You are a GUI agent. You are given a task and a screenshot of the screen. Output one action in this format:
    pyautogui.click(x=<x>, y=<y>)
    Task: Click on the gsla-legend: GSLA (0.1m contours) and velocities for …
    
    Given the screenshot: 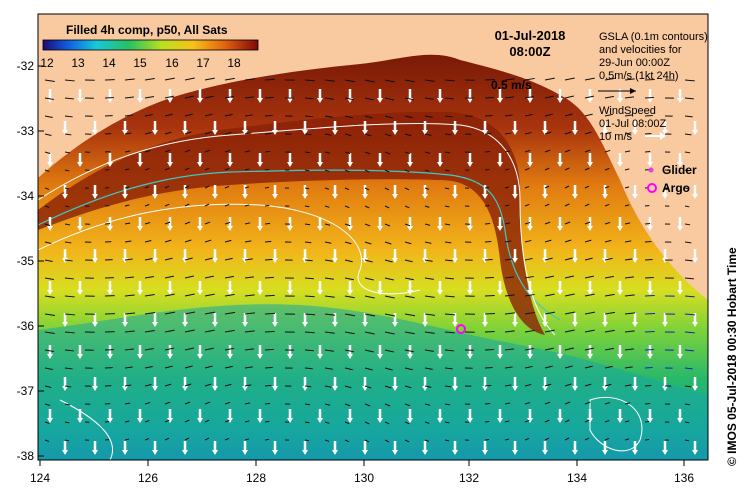 What is the action you would take?
    pyautogui.click(x=653, y=62)
    